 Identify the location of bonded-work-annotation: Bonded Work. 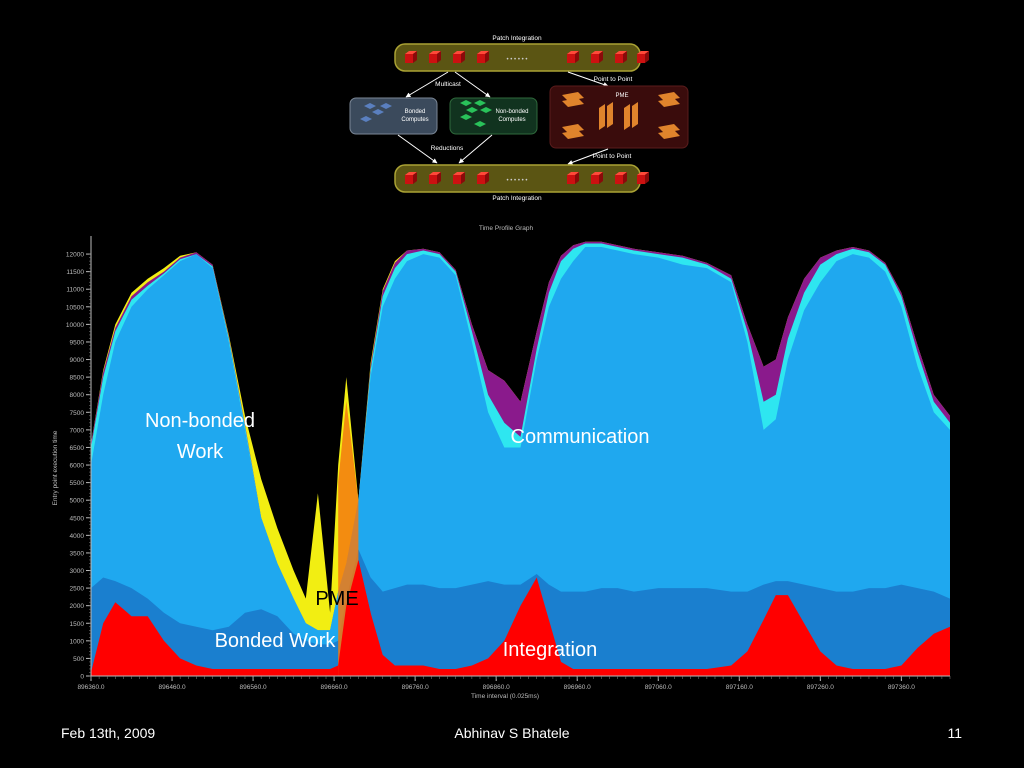
(275, 641).